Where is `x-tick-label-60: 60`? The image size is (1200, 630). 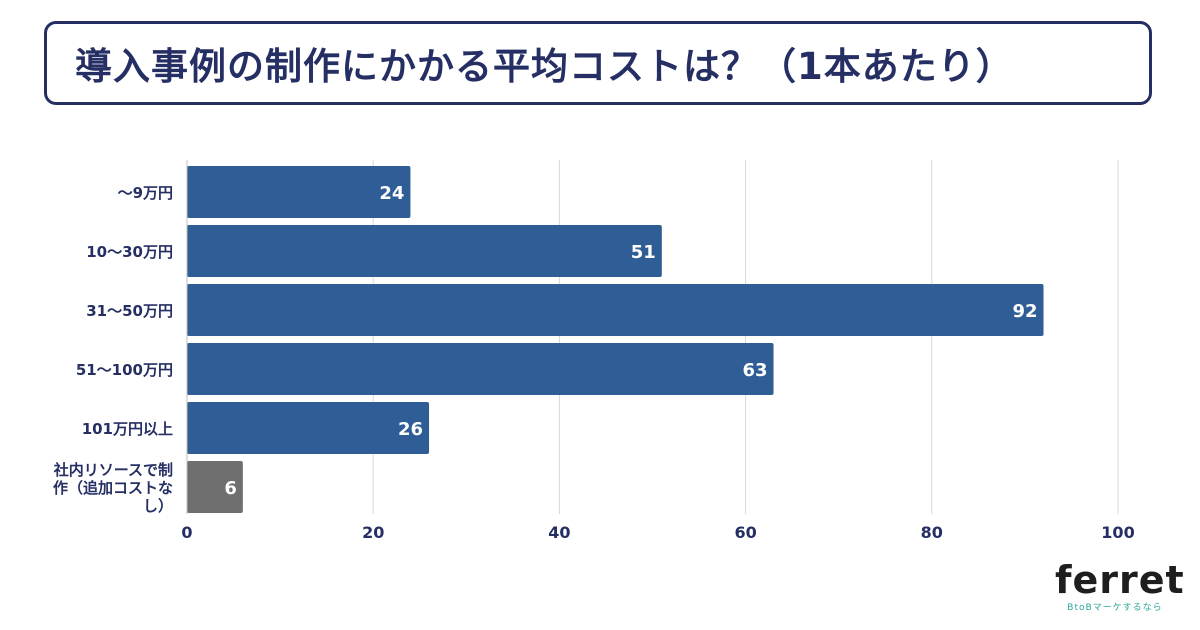
x-tick-label-60: 60 is located at coordinates (745, 532).